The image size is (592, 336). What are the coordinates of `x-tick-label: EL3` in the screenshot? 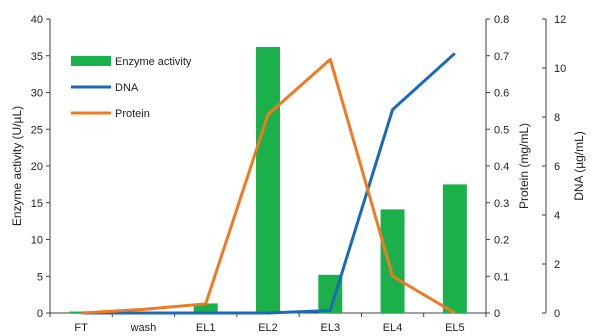 It's located at (330, 328).